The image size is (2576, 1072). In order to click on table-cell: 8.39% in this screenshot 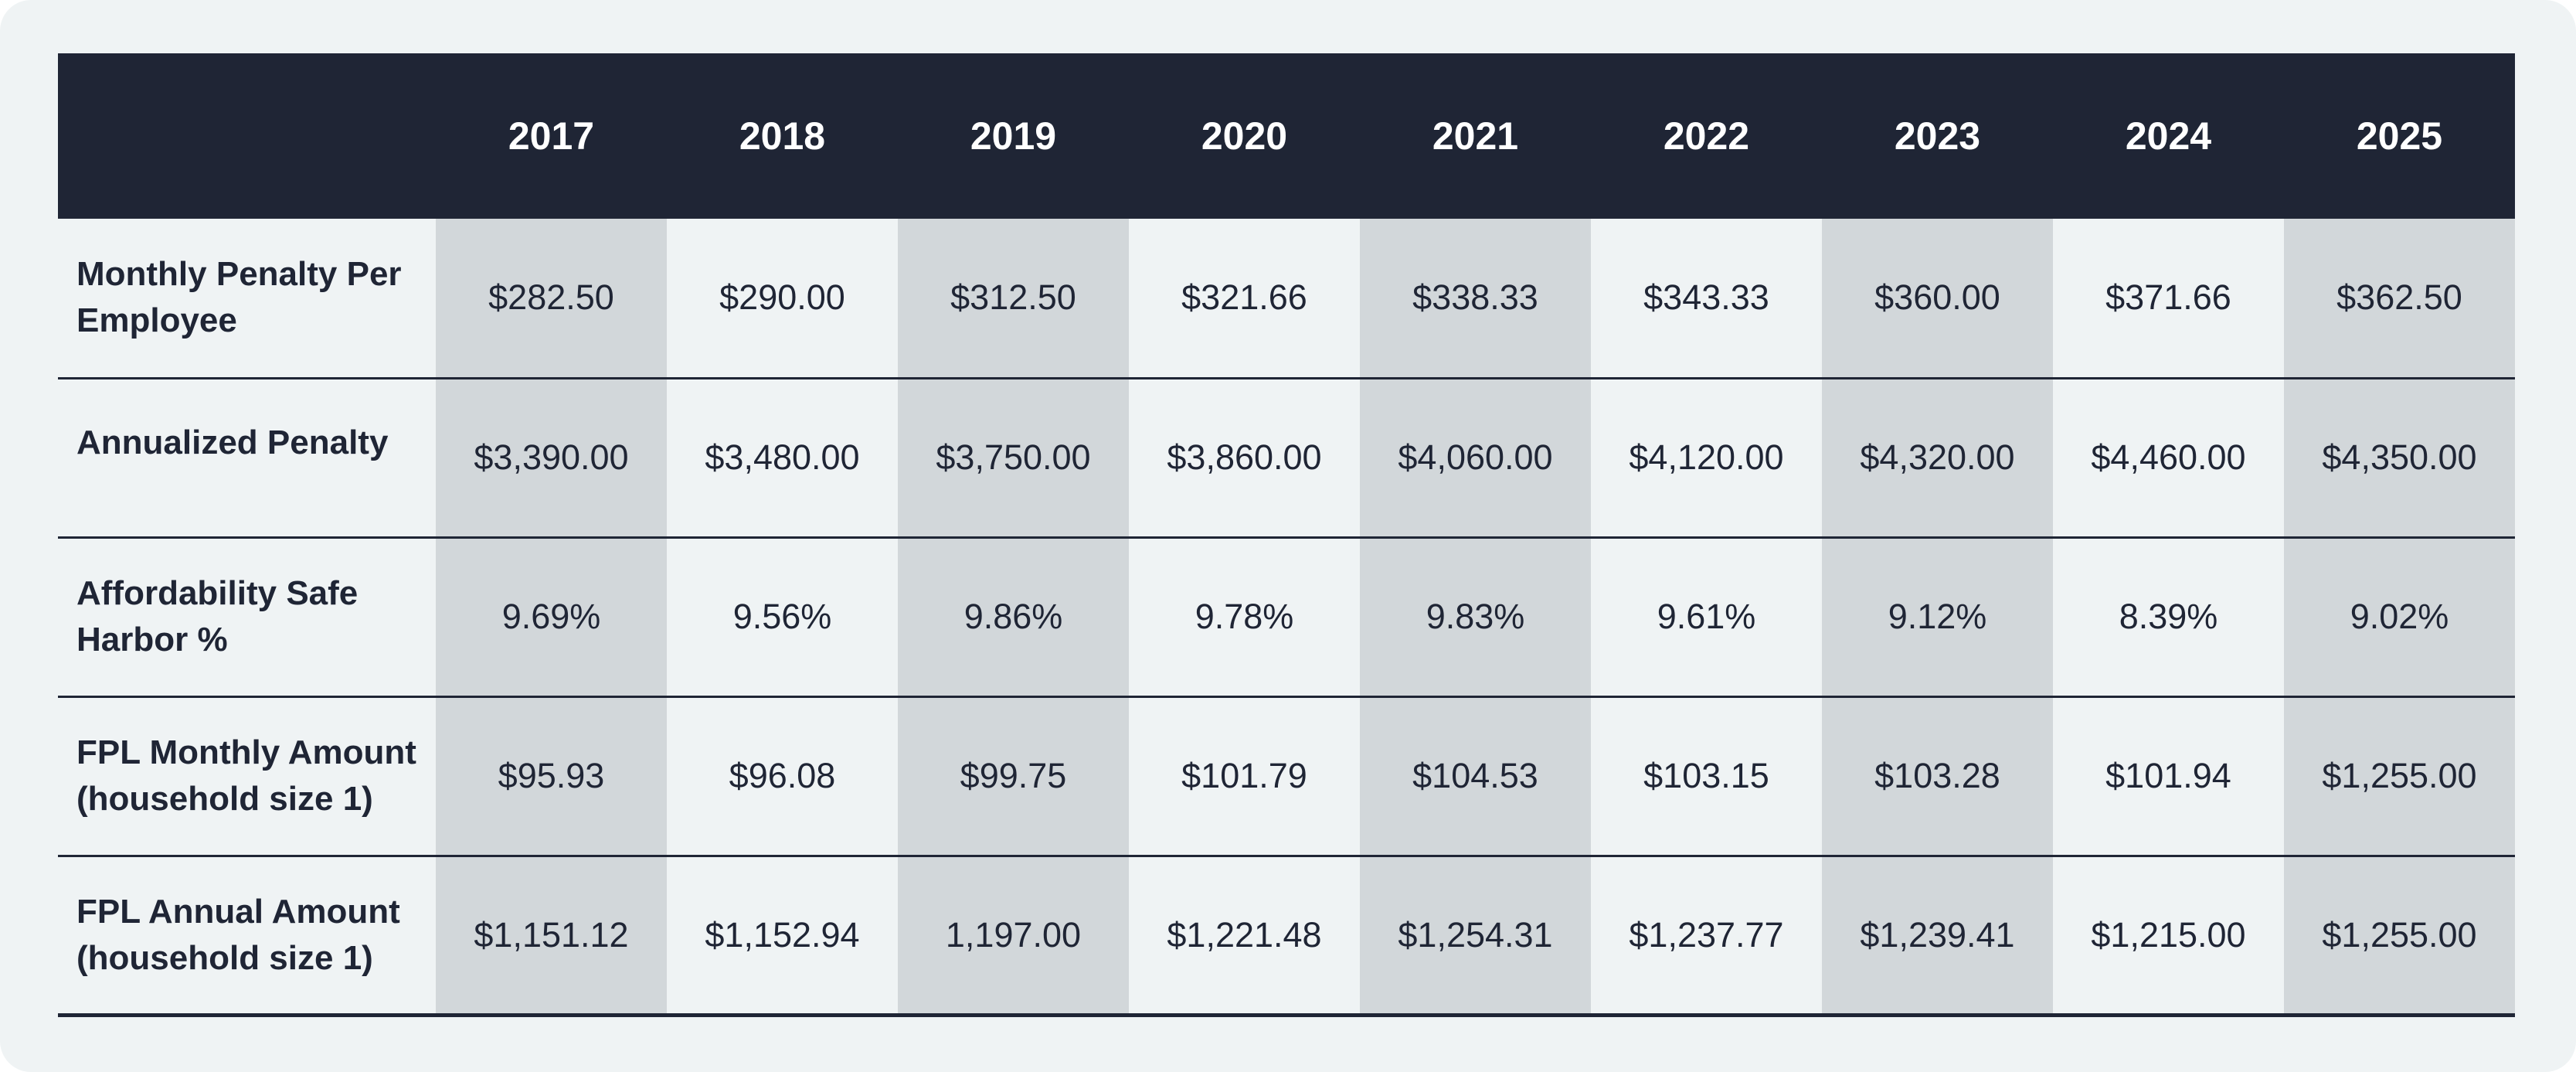, I will do `click(2168, 617)`.